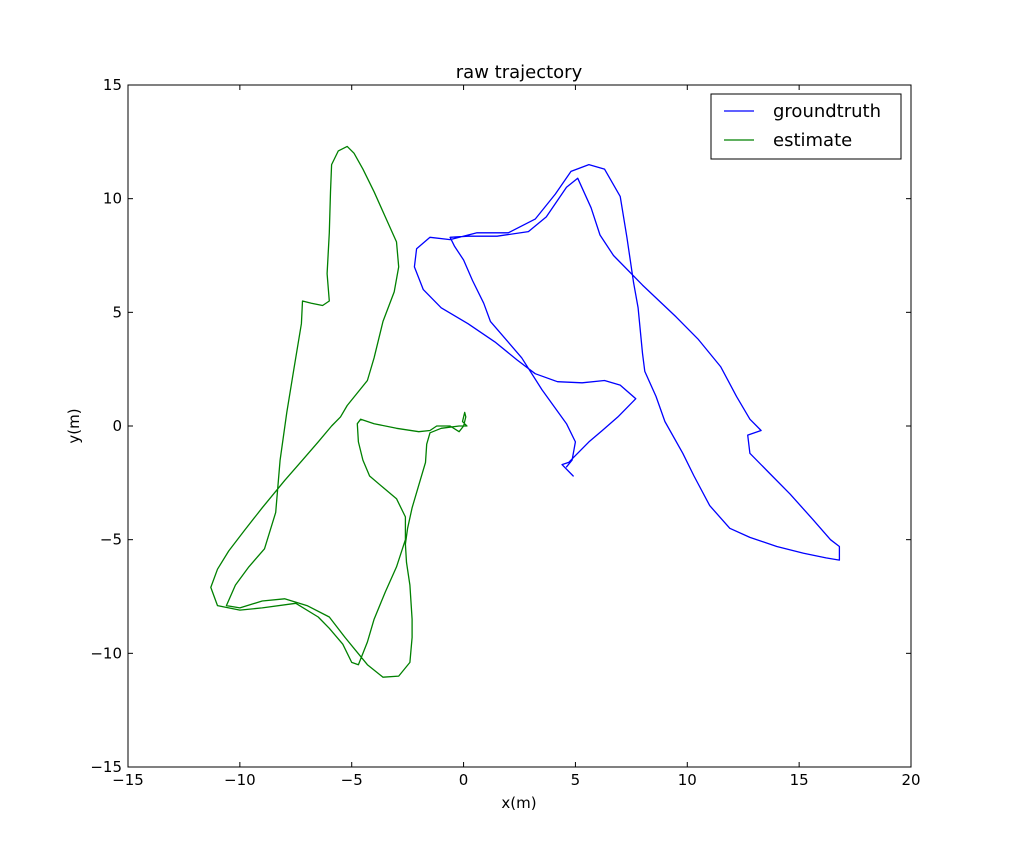 This screenshot has height=857, width=1012. Describe the element at coordinates (112, 85) in the screenshot. I see `y-tick-label: 15` at that location.